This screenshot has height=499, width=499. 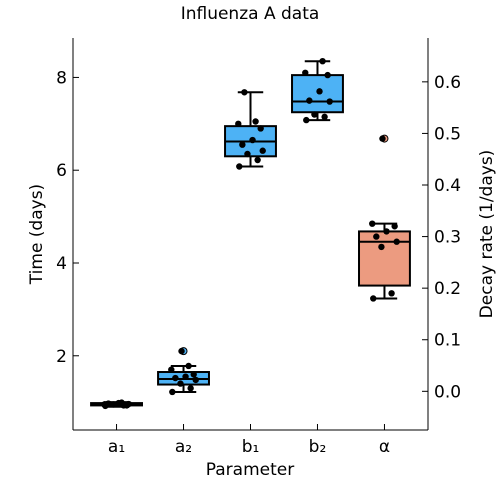 What do you see at coordinates (487, 234) in the screenshot?
I see `y-axis-right-title: Decay rate (1/days)` at bounding box center [487, 234].